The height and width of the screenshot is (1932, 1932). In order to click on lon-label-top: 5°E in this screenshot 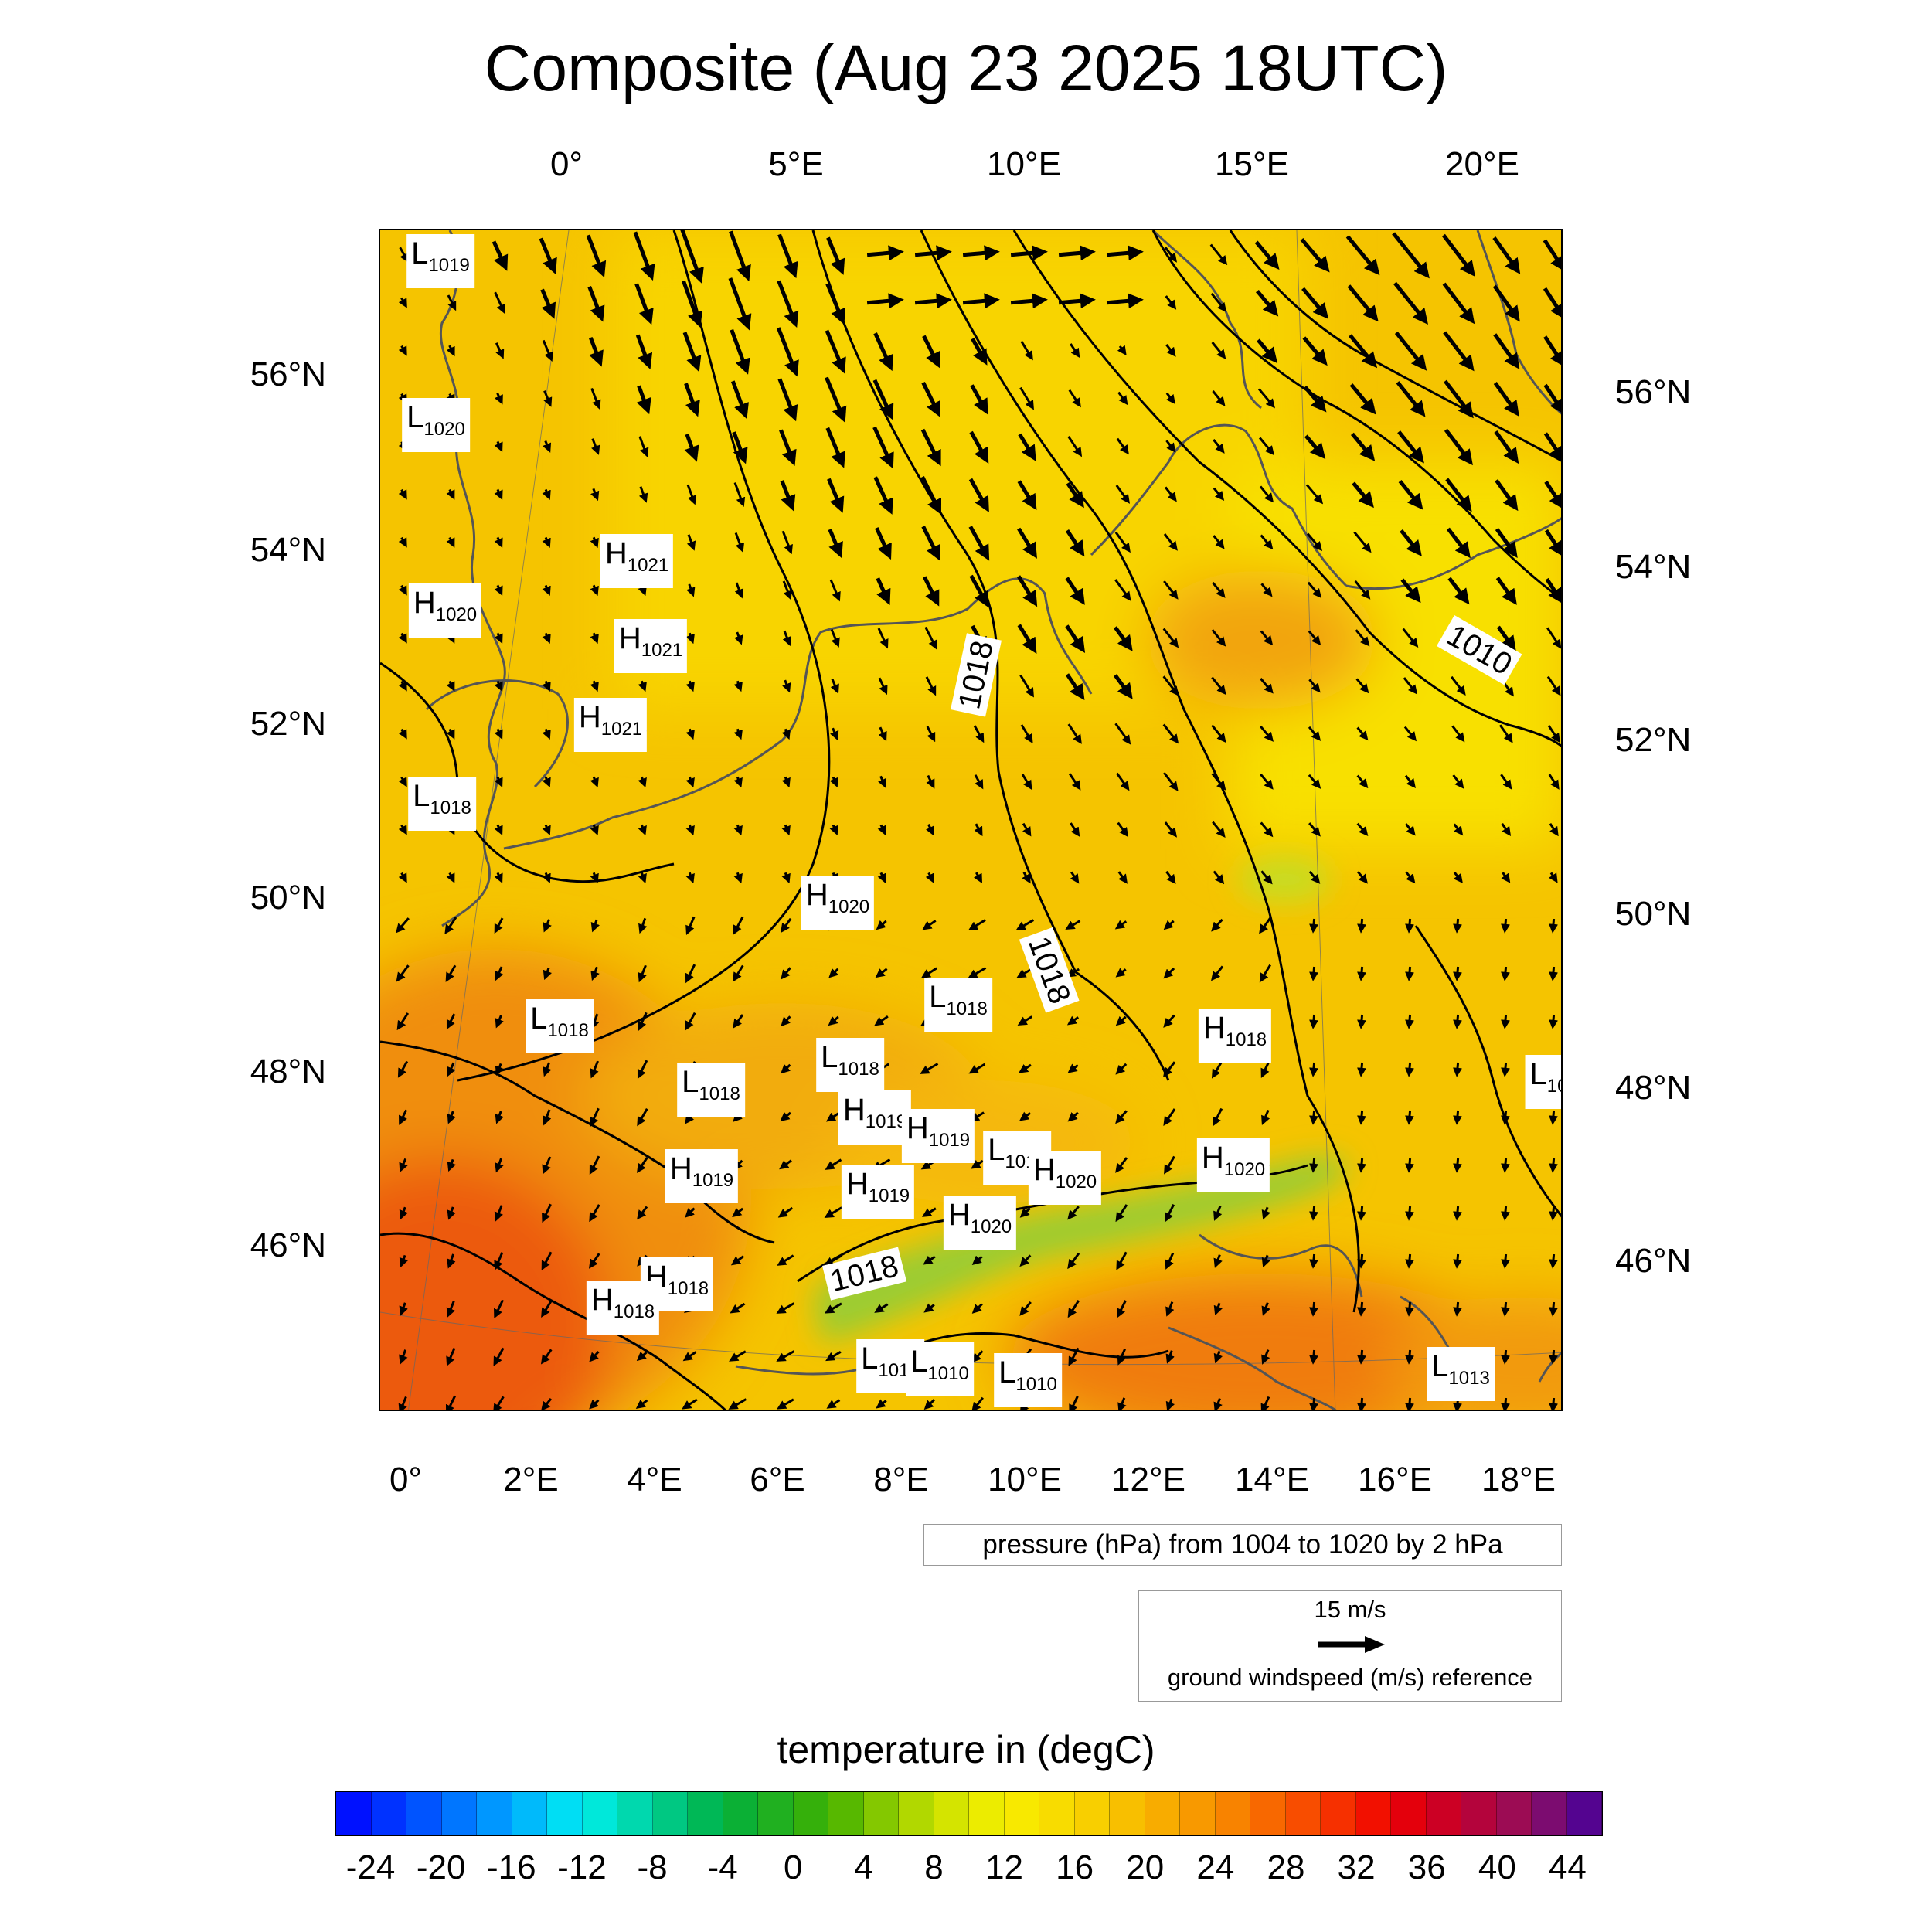, I will do `click(796, 164)`.